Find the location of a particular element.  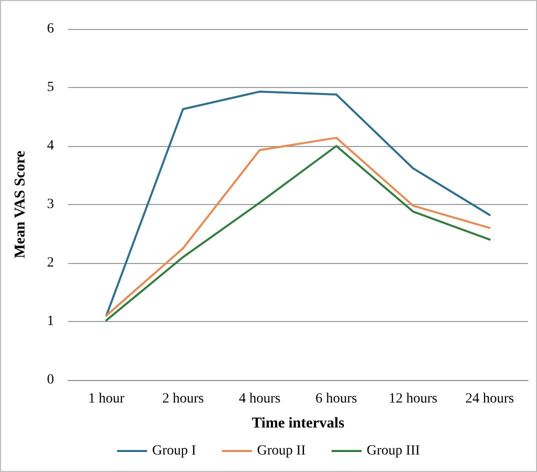

legend-label: Group II is located at coordinates (281, 451).